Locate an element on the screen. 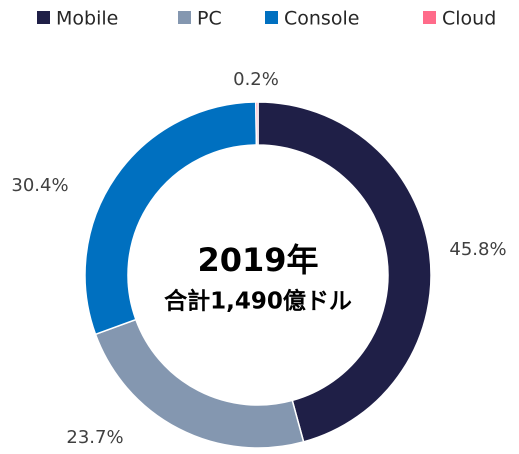  legend-label: PC is located at coordinates (209, 19).